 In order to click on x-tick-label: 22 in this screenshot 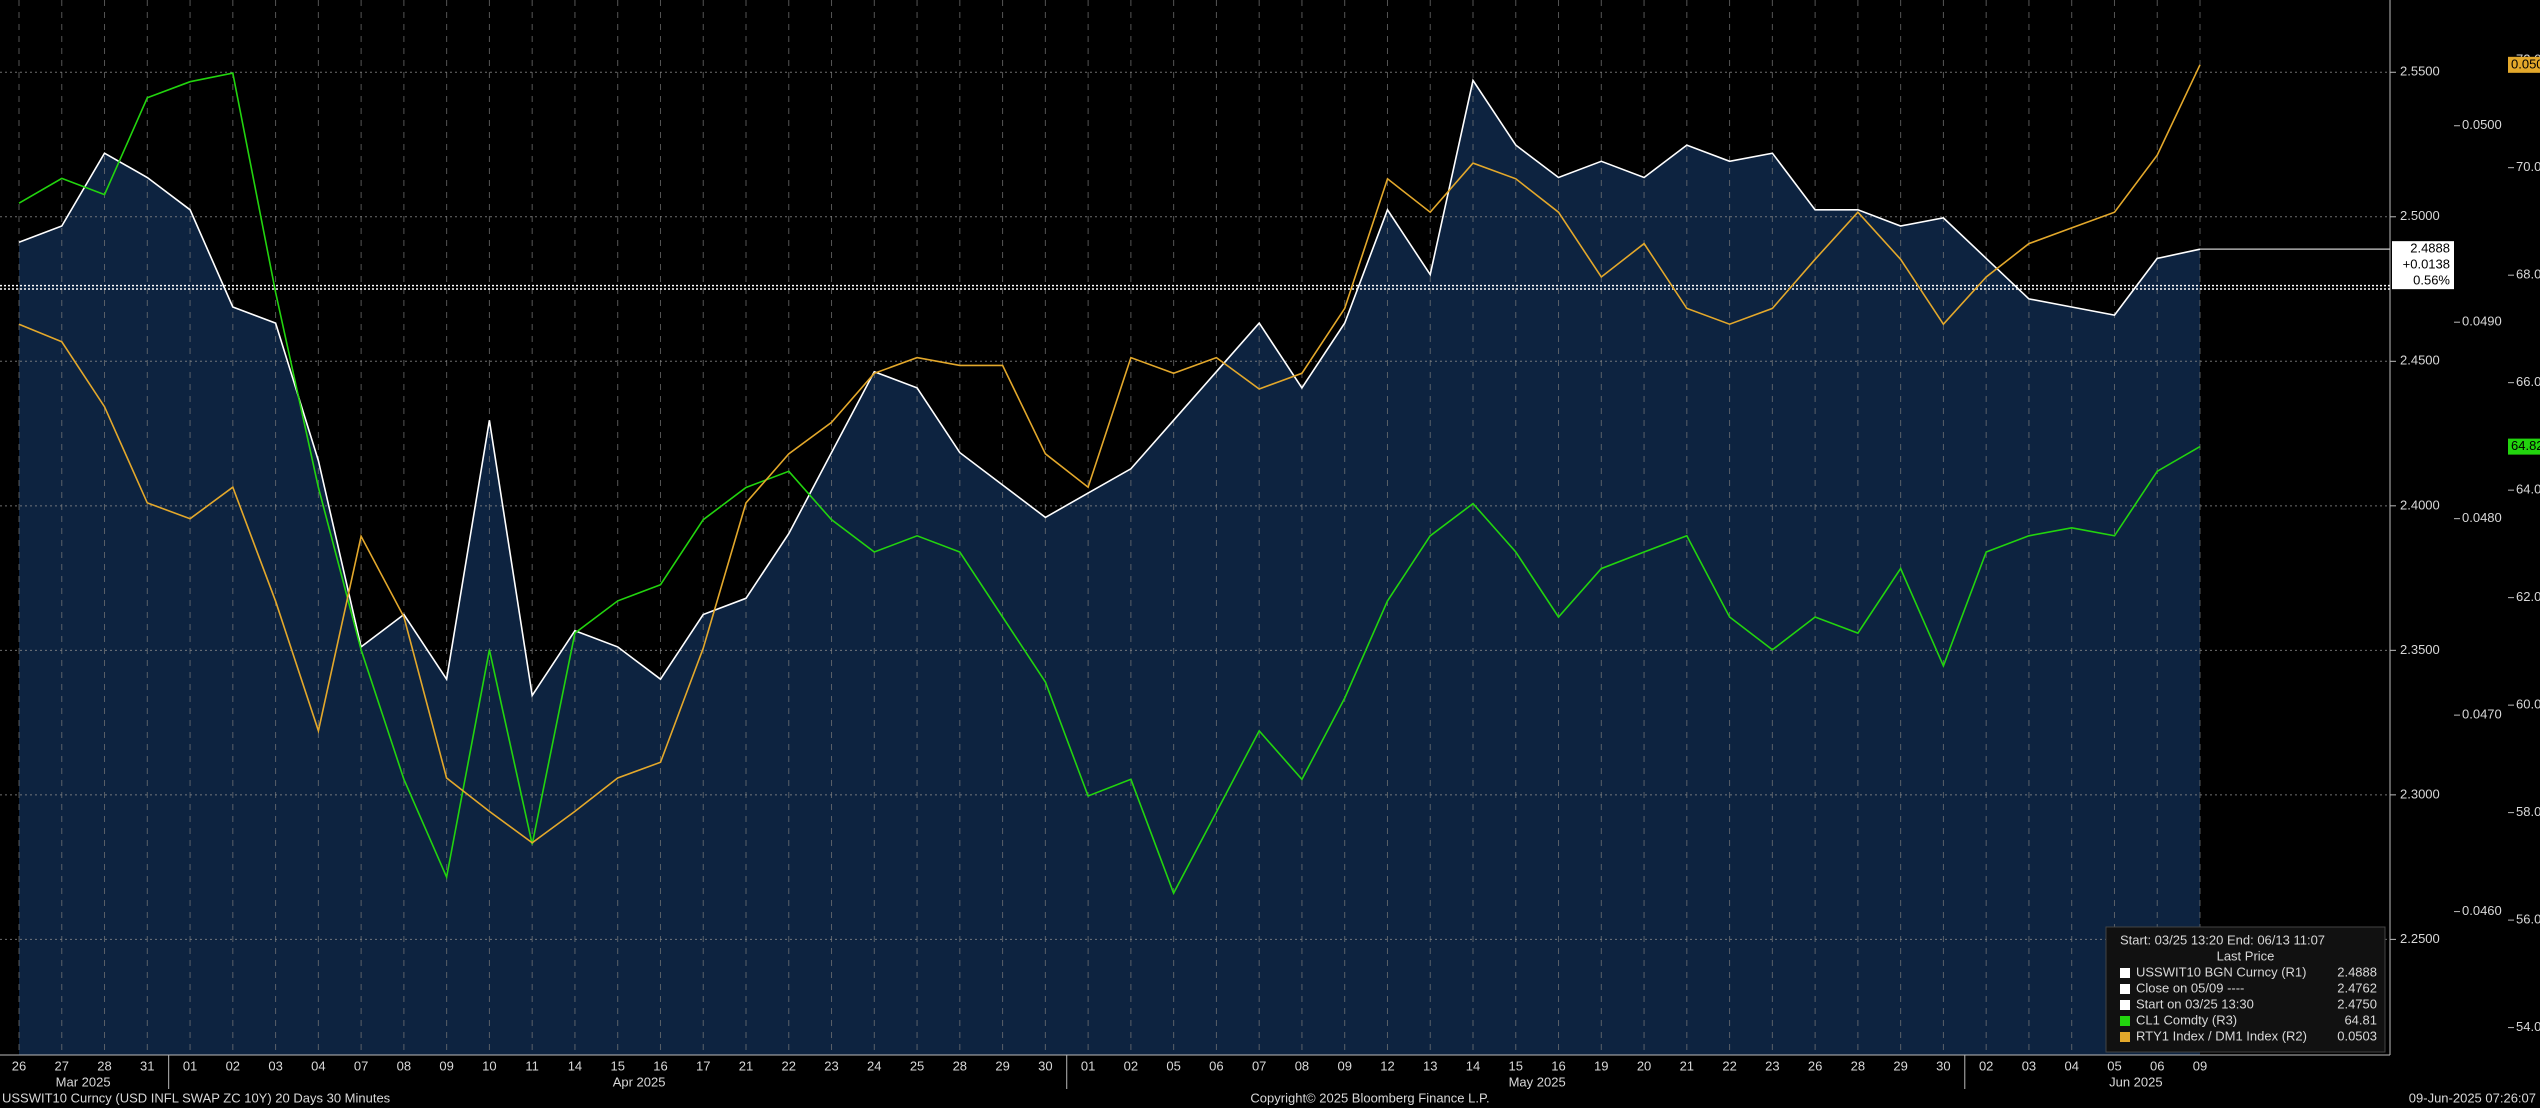, I will do `click(789, 1065)`.